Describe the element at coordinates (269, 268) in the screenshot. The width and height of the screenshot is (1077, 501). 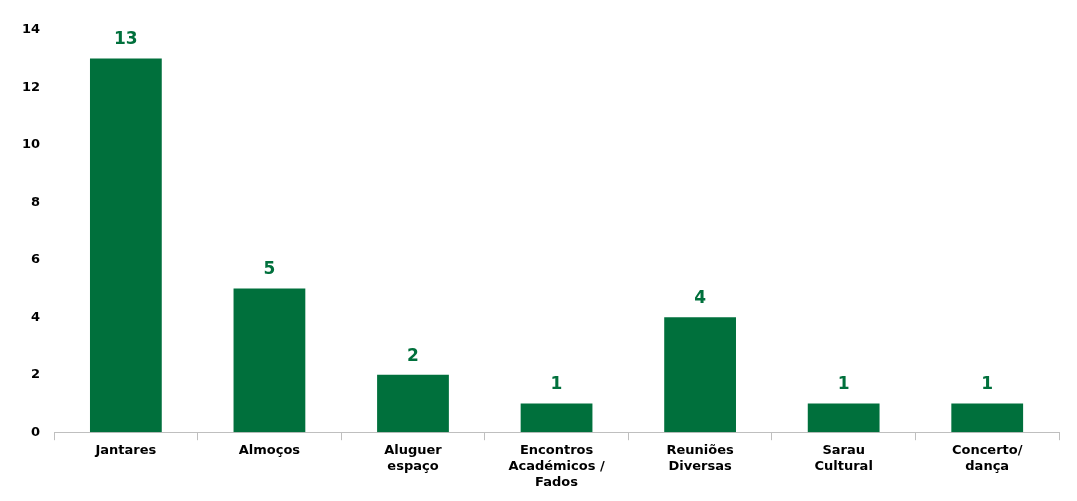
I see `data-label: 5` at that location.